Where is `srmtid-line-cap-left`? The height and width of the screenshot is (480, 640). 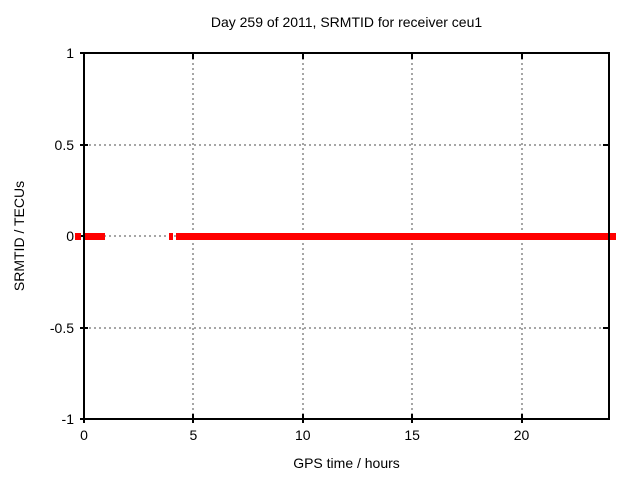 srmtid-line-cap-left is located at coordinates (78, 236).